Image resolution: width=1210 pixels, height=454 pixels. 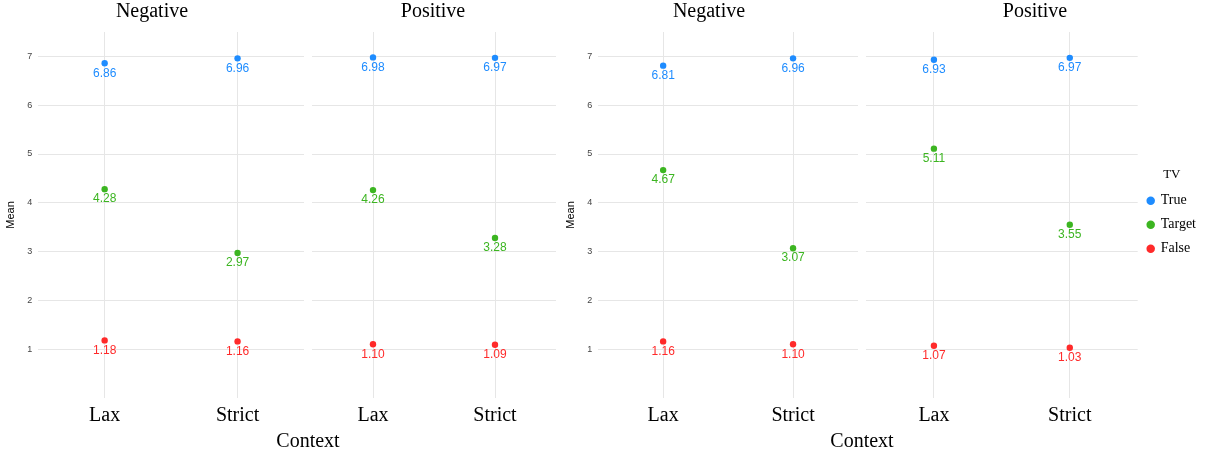 What do you see at coordinates (793, 257) in the screenshot?
I see `data-label: 3.07` at bounding box center [793, 257].